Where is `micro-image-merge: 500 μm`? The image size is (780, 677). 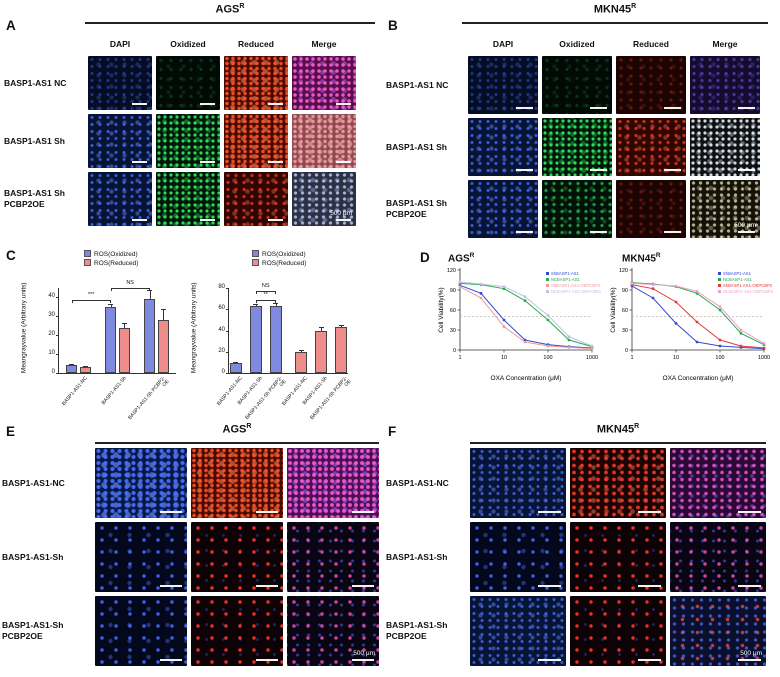 micro-image-merge: 500 μm is located at coordinates (718, 631).